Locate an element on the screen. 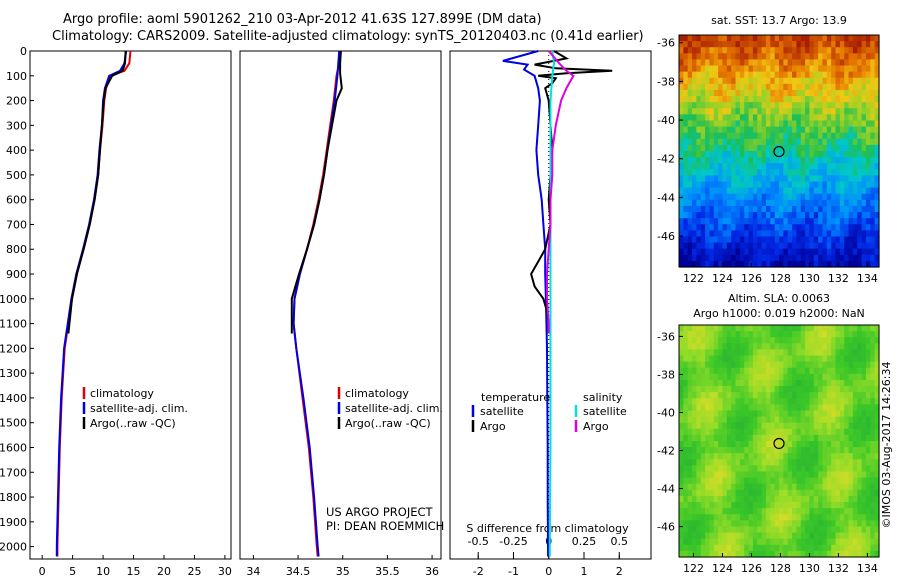 The width and height of the screenshot is (900, 580). legend-label: Argo(..raw -QC) is located at coordinates (133, 423).